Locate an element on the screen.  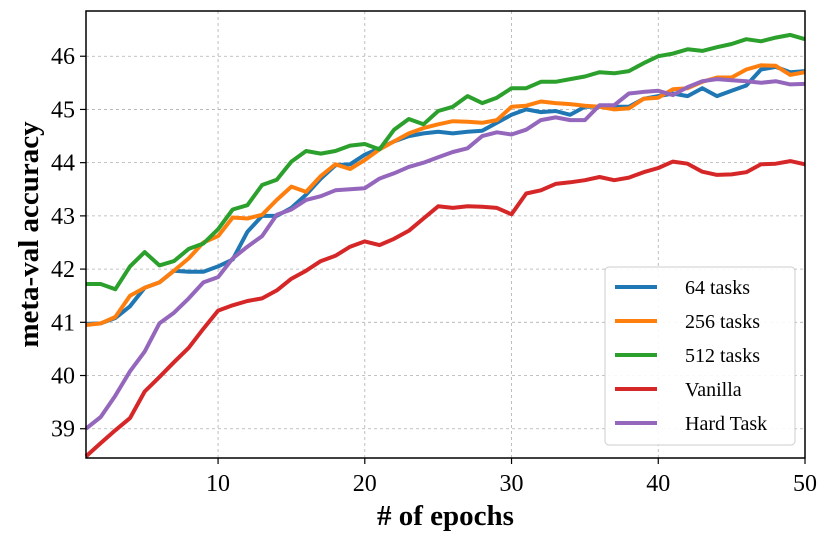
y-tick-label: 39 is located at coordinates (63, 430).